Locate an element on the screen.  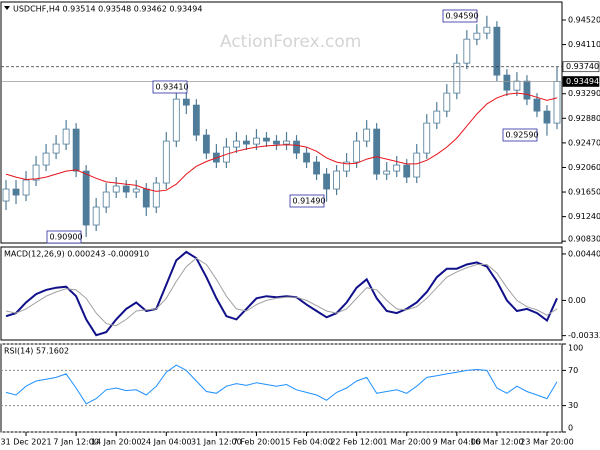
x-tick-label: 7 Jan 12:00 is located at coordinates (76, 442).